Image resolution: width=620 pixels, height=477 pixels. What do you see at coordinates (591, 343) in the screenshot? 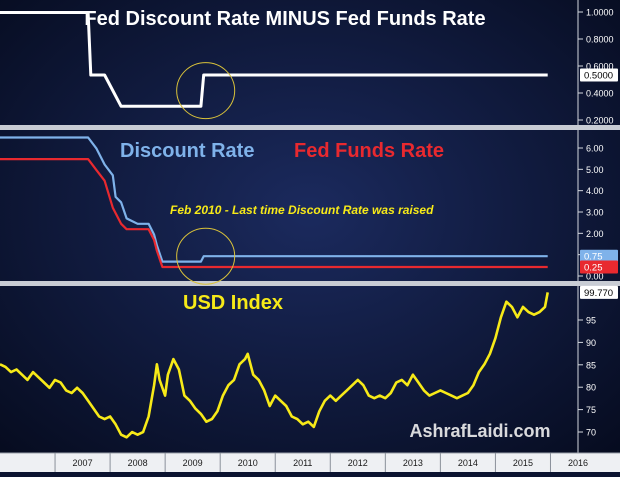
I see `y-tick-label: 90` at bounding box center [591, 343].